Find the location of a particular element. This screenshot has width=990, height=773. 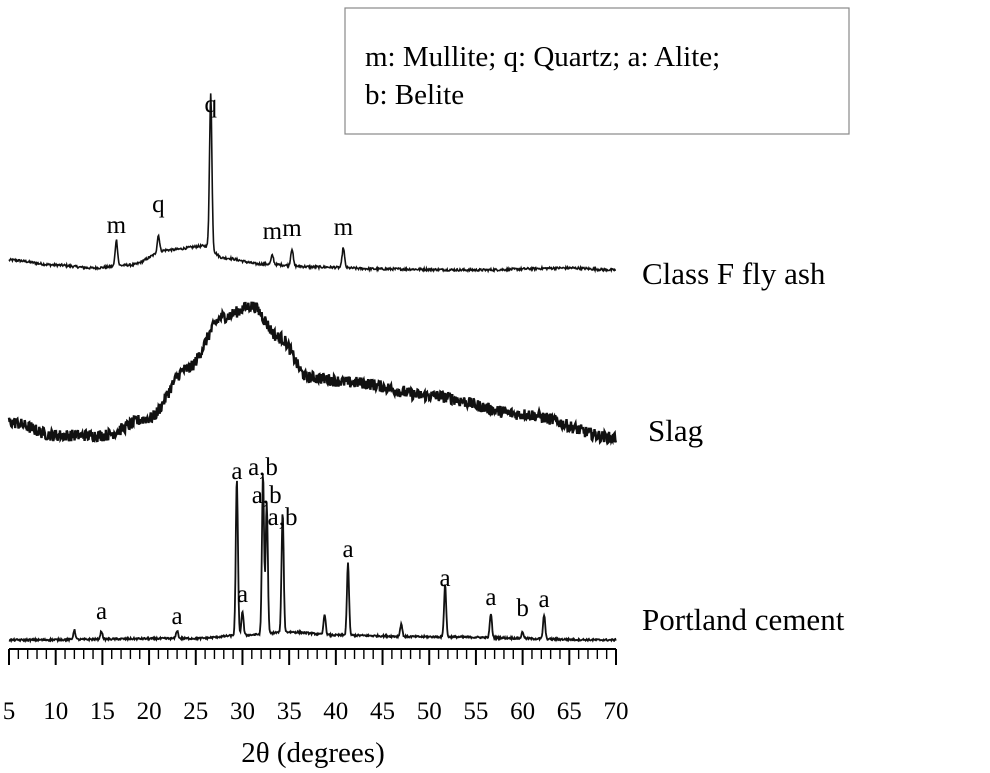

legend-box is located at coordinates (597, 71).